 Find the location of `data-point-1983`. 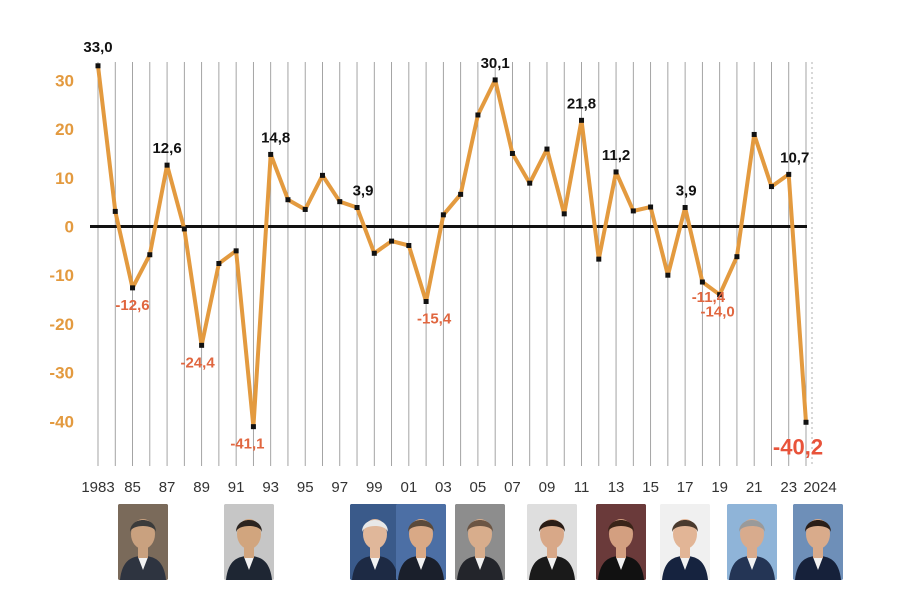

data-point-1983 is located at coordinates (98, 66).